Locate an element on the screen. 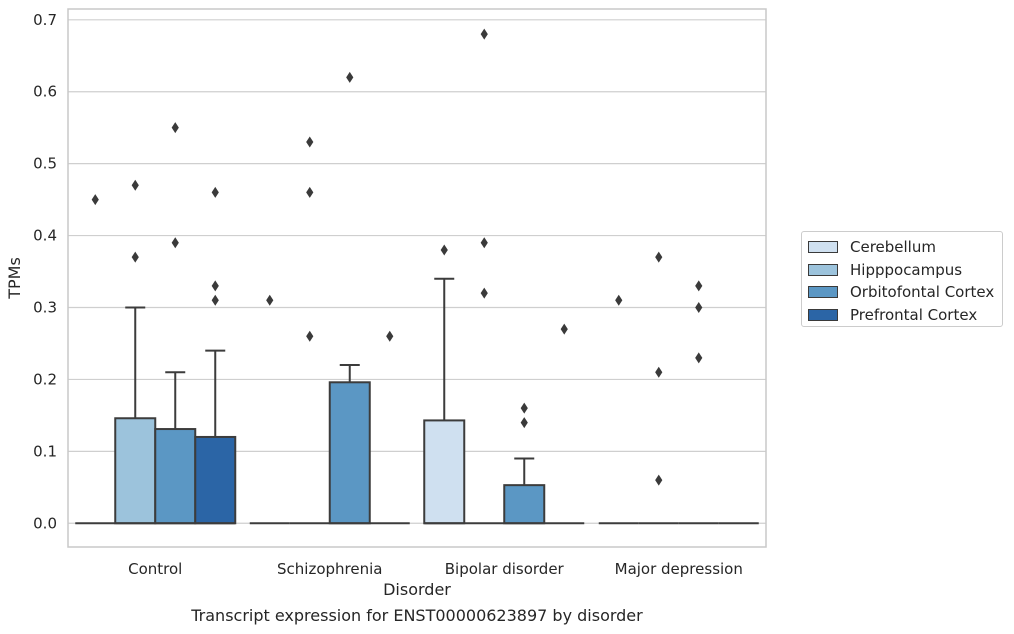  y-tick-label: 0.1 is located at coordinates (45, 451).